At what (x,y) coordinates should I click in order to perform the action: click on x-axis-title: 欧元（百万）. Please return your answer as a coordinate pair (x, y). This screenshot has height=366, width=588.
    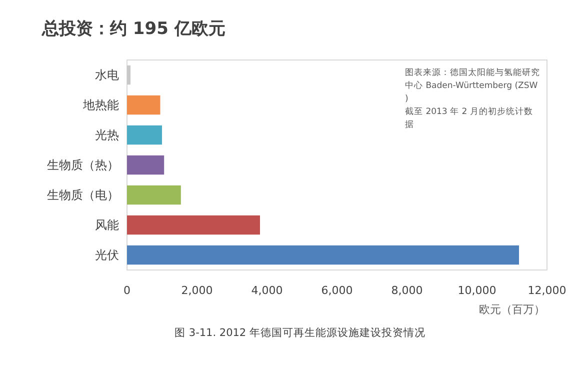
    Looking at the image, I should click on (512, 309).